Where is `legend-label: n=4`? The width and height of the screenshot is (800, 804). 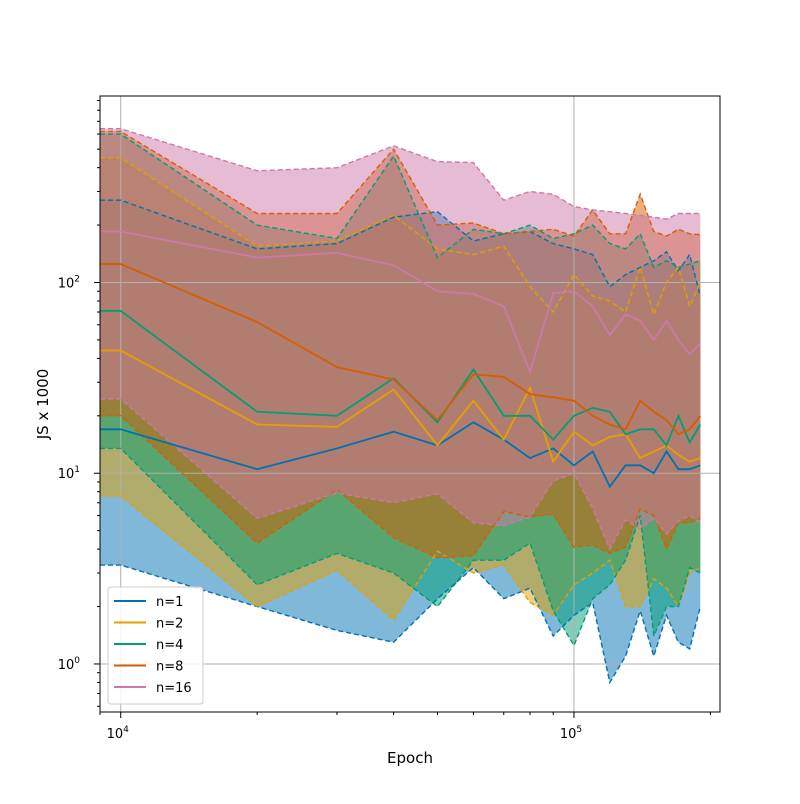
legend-label: n=4 is located at coordinates (169, 645).